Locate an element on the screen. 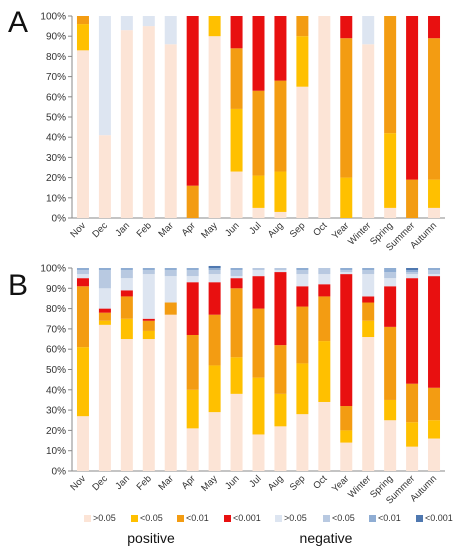  x-tick-label: Jul is located at coordinates (255, 481).